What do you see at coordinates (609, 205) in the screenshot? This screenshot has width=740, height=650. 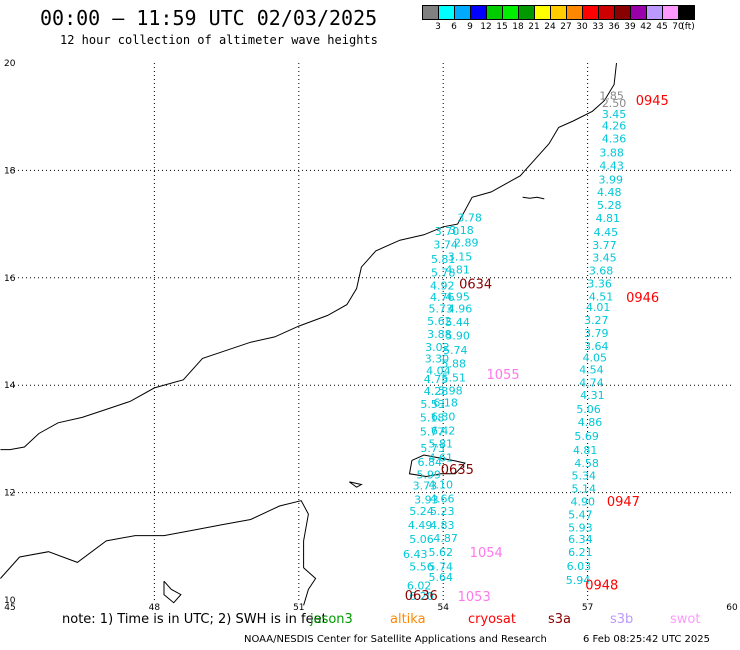 I see `swh-value: 5.28` at bounding box center [609, 205].